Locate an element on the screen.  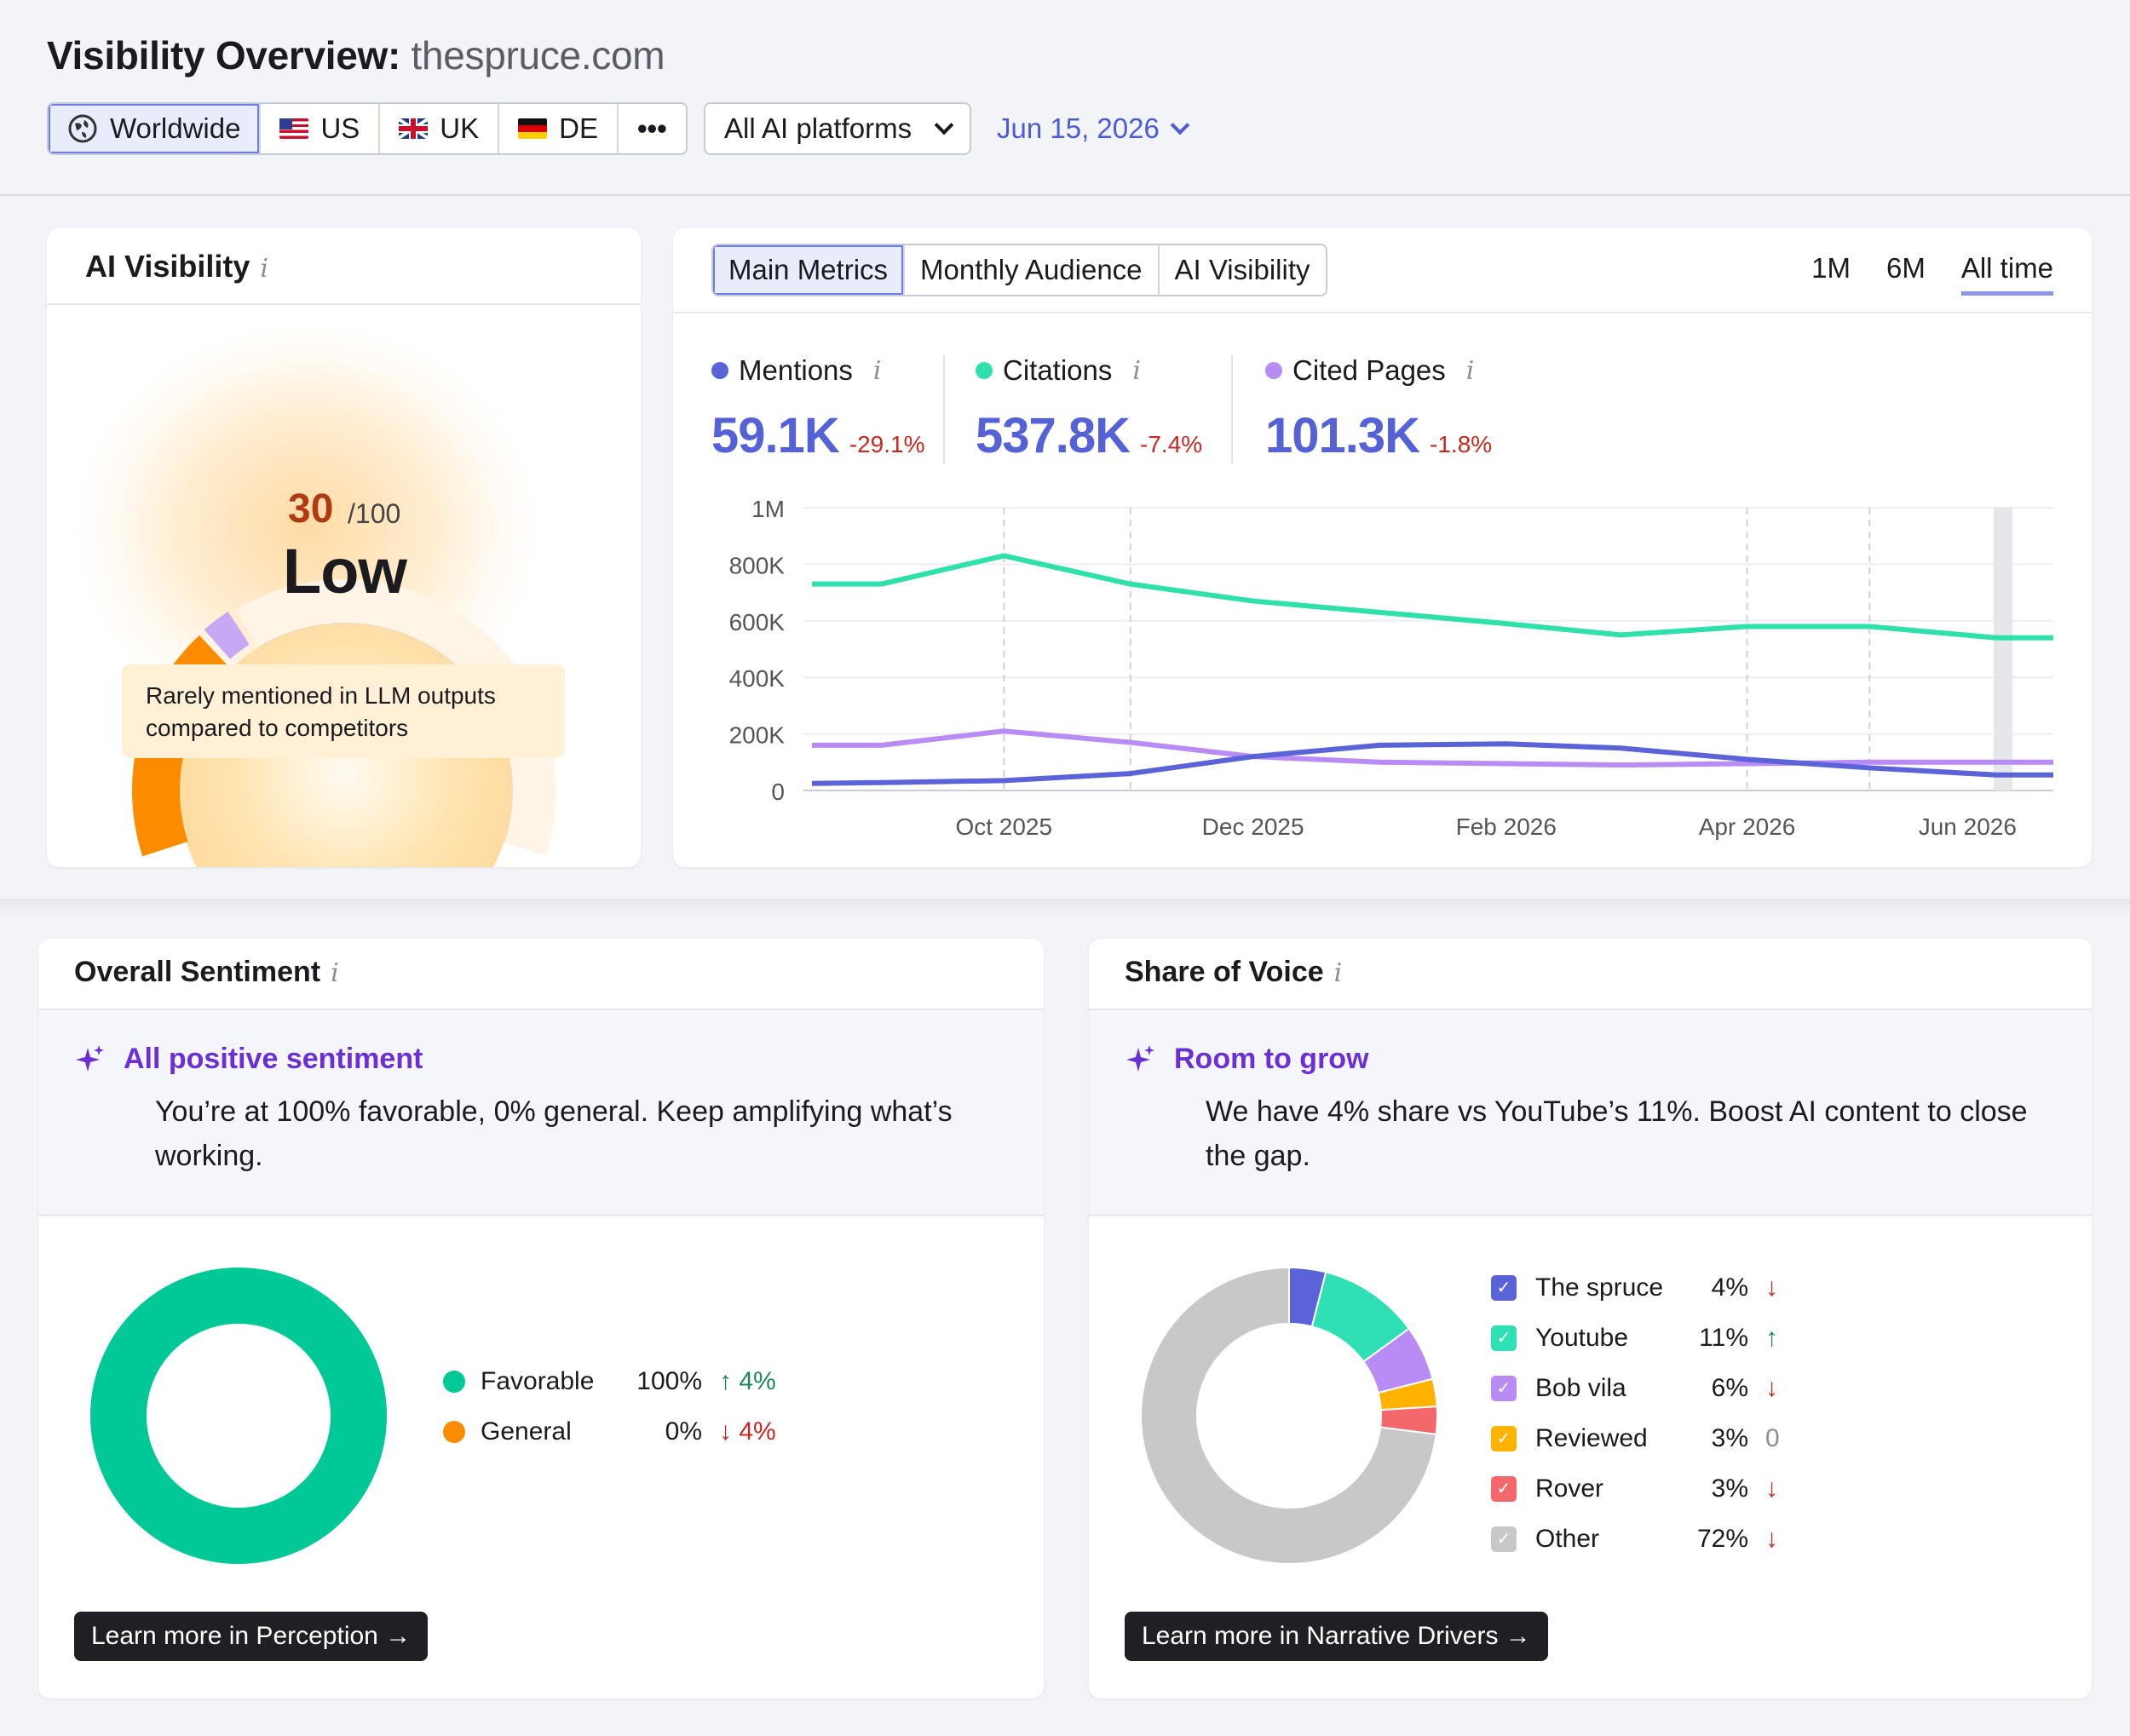
visibility-score: 30 is located at coordinates (311, 509).